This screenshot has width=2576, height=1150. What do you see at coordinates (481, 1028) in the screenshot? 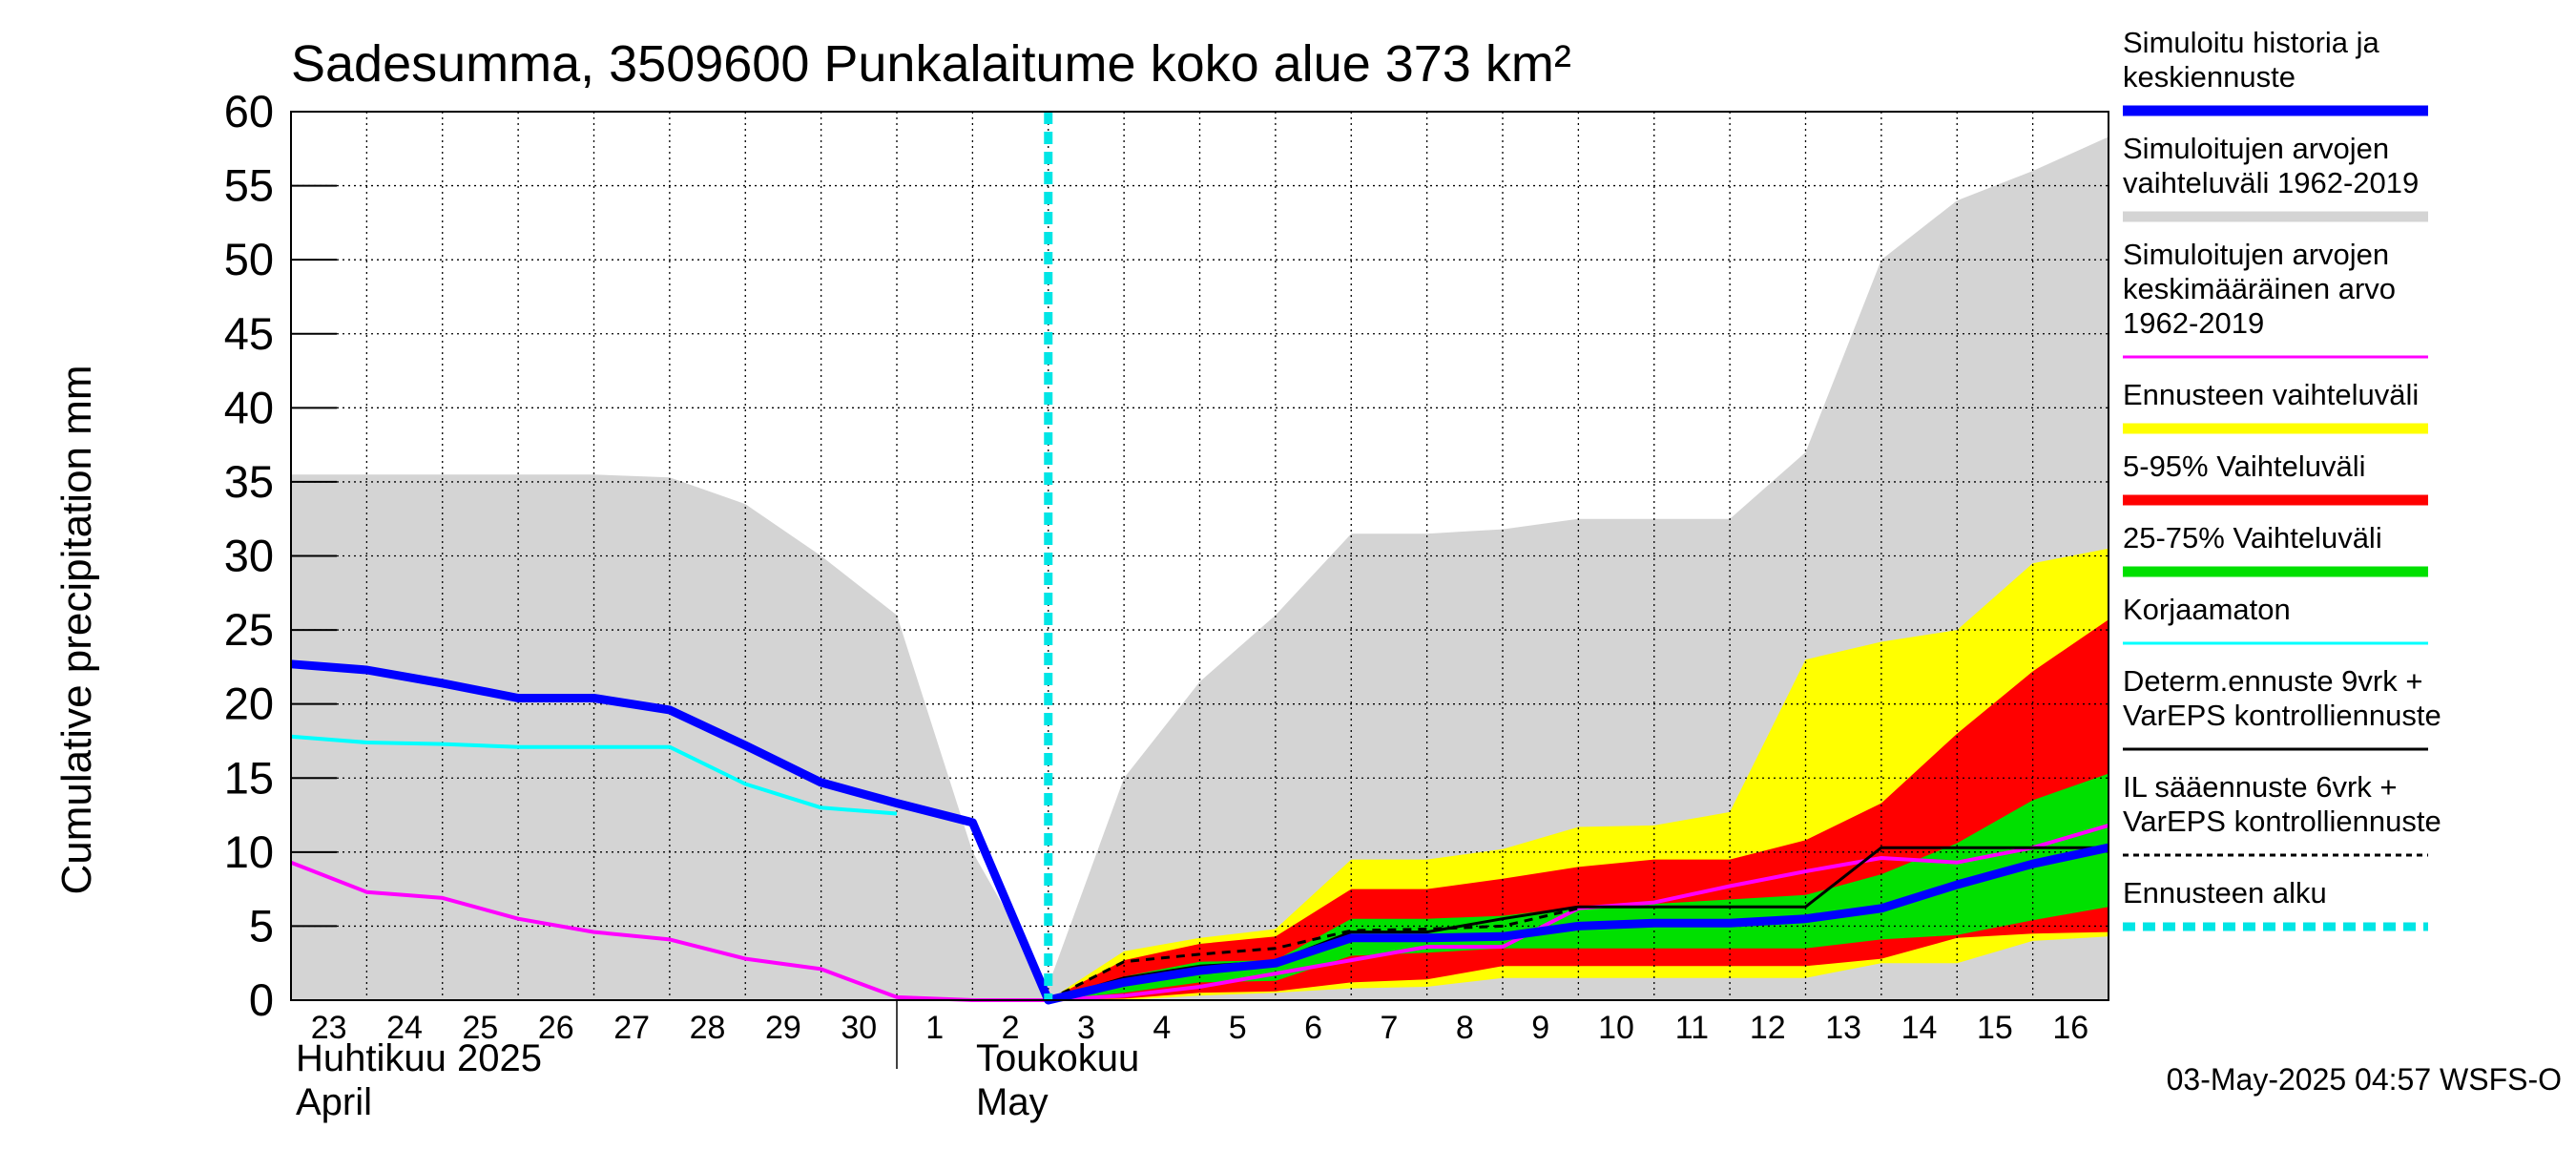
I see `x-tick-label: 25` at bounding box center [481, 1028].